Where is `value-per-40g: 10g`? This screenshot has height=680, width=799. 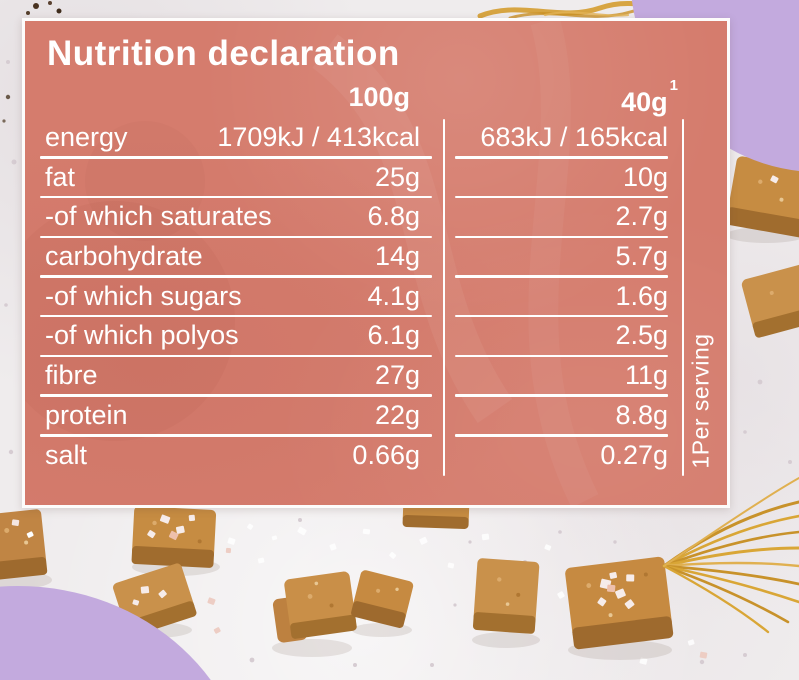
value-per-40g: 10g is located at coordinates (645, 176).